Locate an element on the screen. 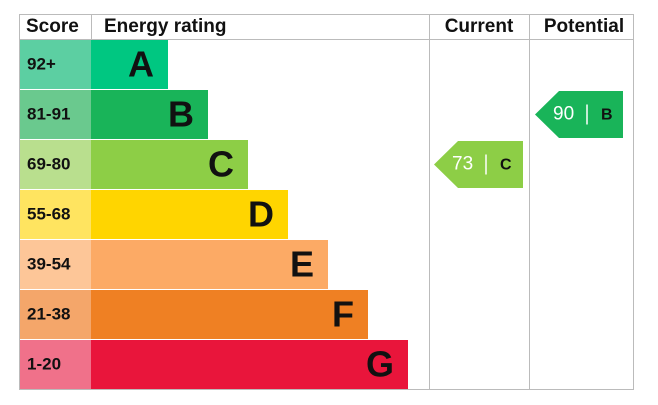 The width and height of the screenshot is (658, 405). score-label: 69-80 is located at coordinates (48, 163).